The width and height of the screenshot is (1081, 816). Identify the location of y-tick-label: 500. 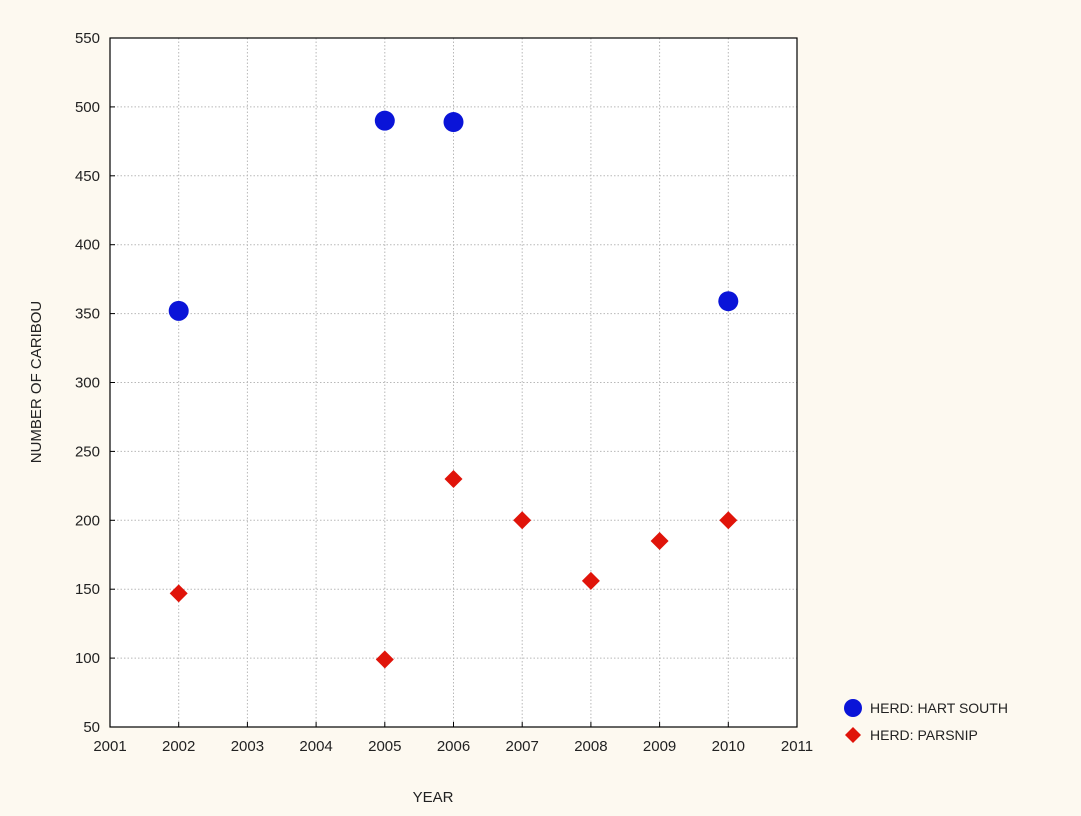
(87, 107).